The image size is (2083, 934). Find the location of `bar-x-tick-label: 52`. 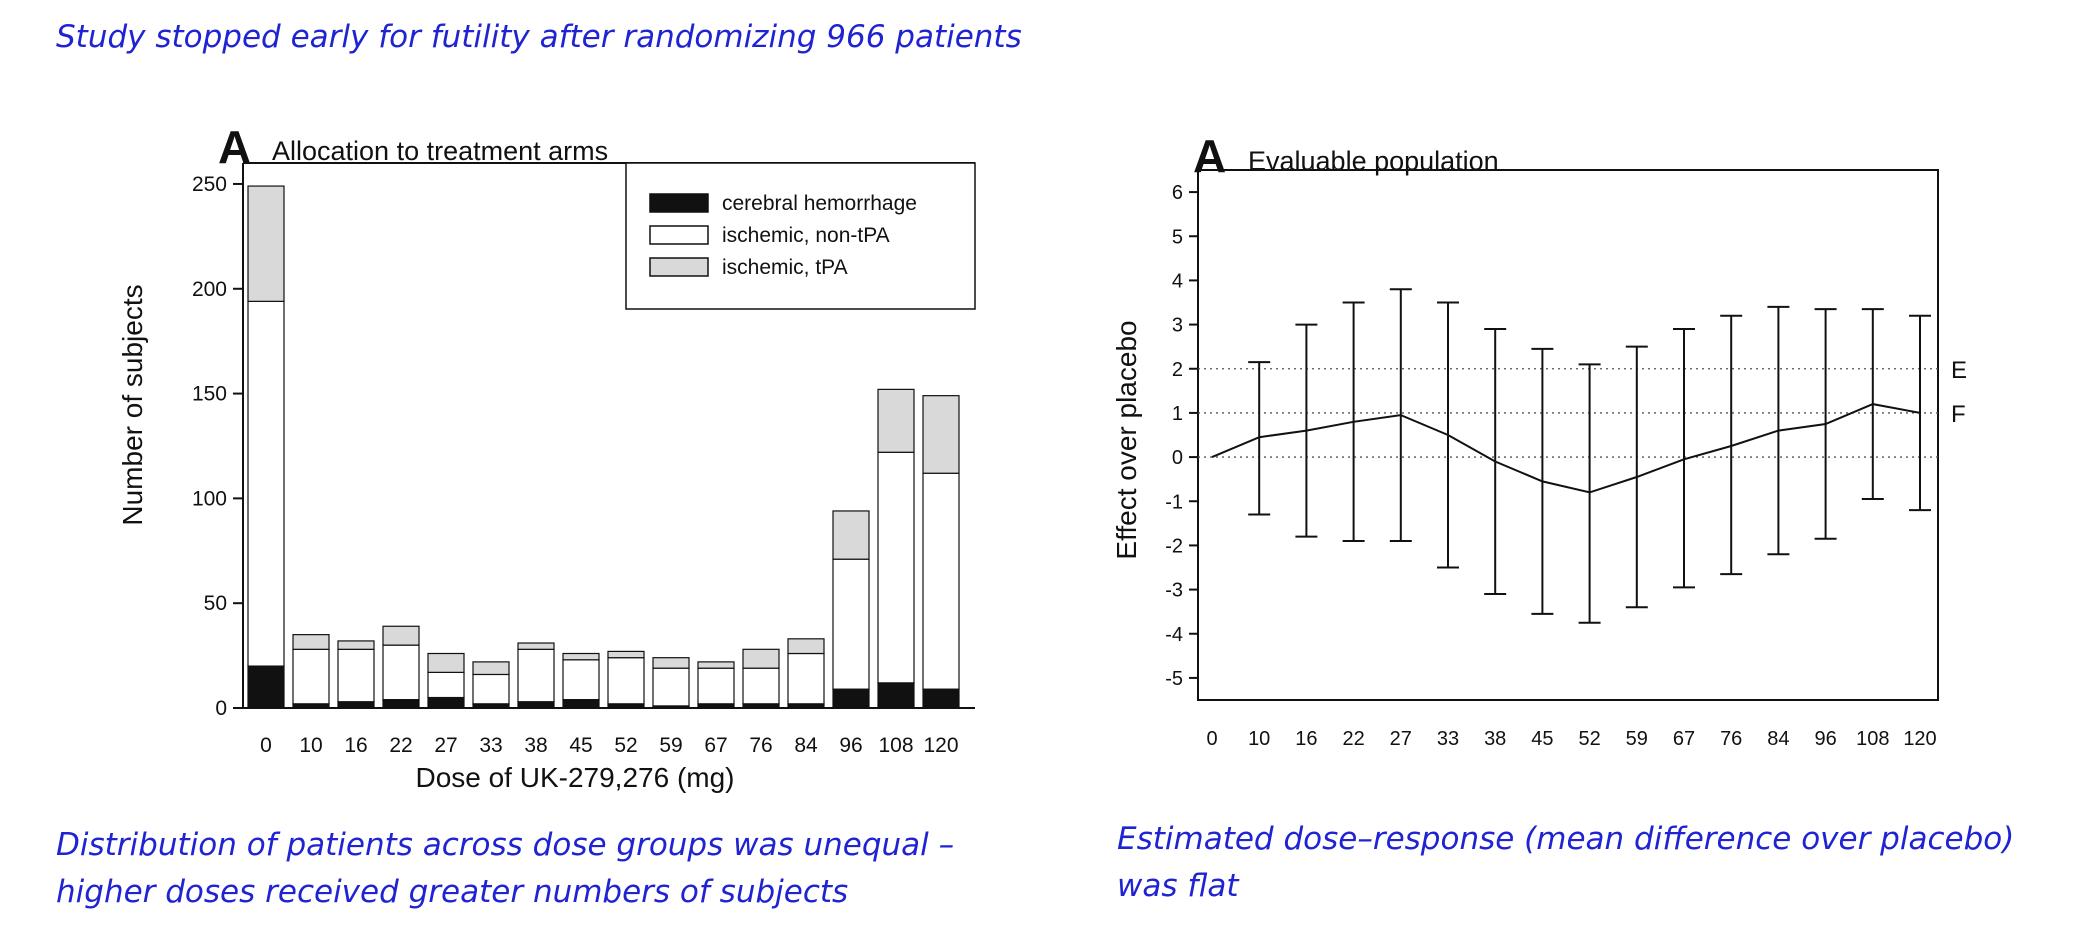

bar-x-tick-label: 52 is located at coordinates (625, 745).